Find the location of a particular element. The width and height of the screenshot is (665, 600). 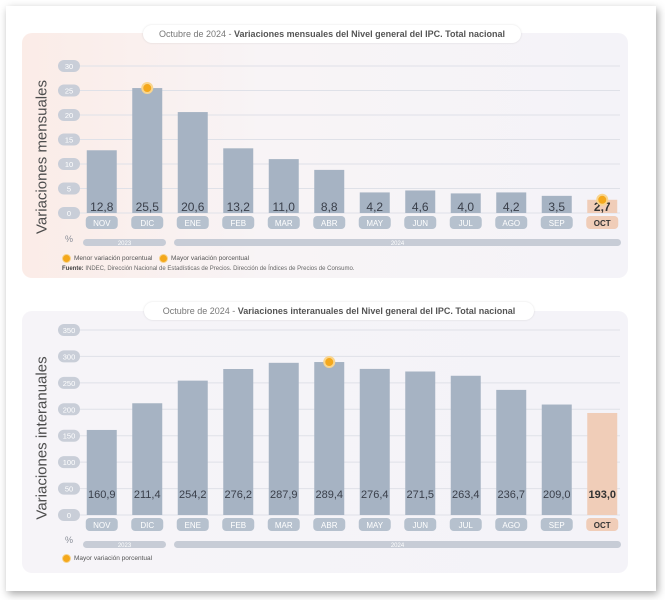

value-label: 12,8 is located at coordinates (102, 207).